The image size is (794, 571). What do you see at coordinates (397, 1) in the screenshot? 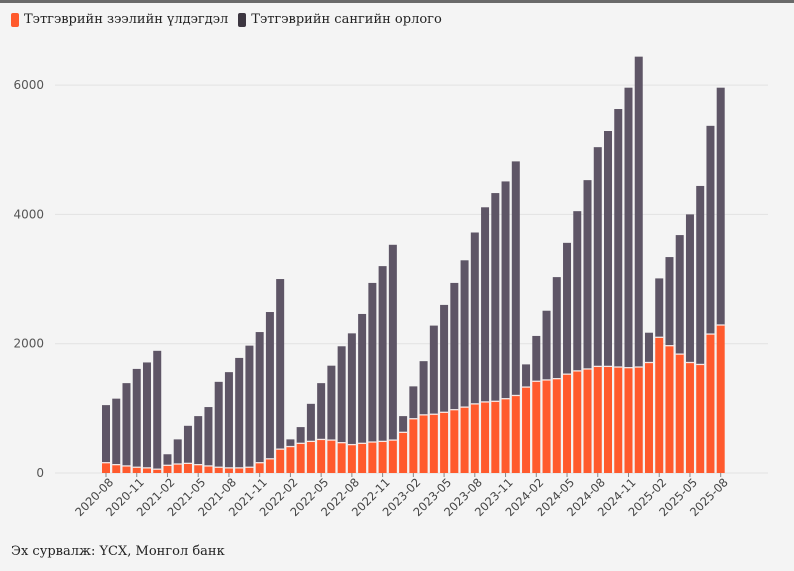
I see `top-border` at bounding box center [397, 1].